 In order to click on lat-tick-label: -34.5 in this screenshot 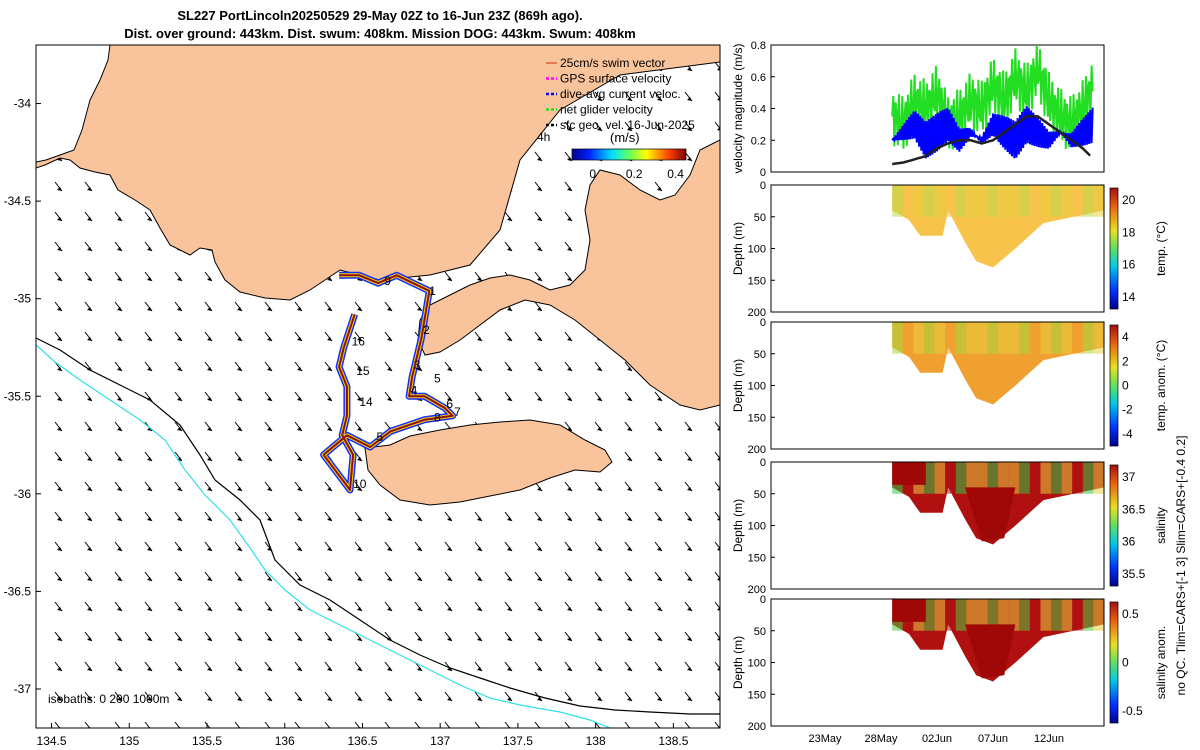, I will do `click(18, 201)`.